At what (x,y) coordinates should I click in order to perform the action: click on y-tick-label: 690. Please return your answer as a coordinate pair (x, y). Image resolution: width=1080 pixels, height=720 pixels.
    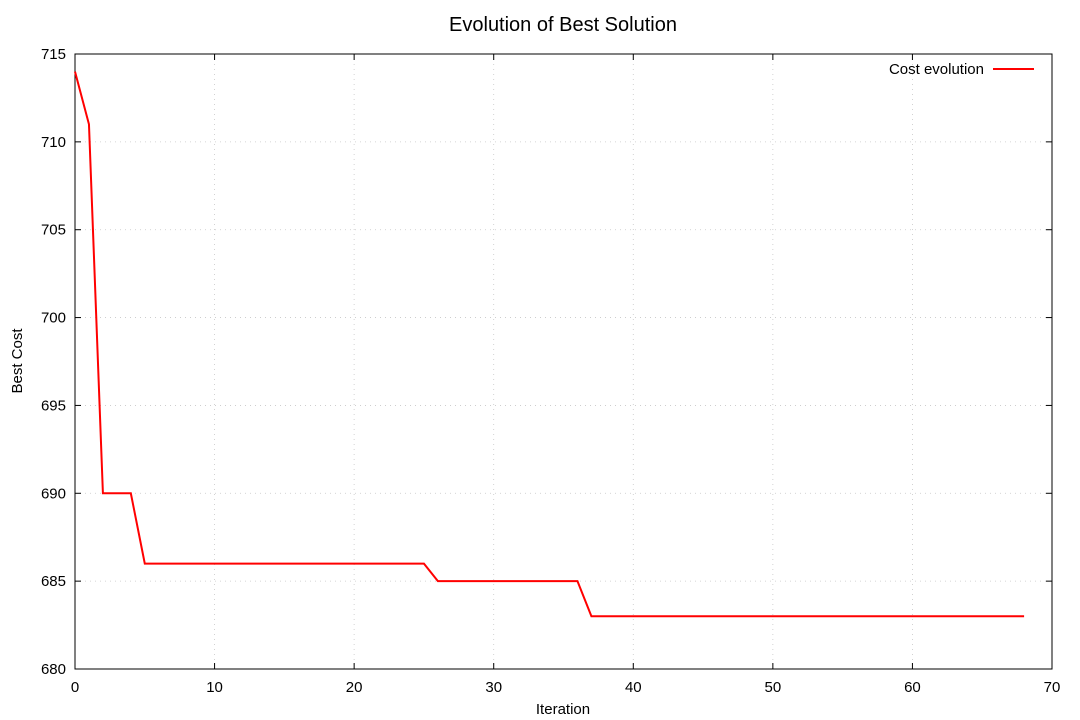
    Looking at the image, I should click on (53, 493).